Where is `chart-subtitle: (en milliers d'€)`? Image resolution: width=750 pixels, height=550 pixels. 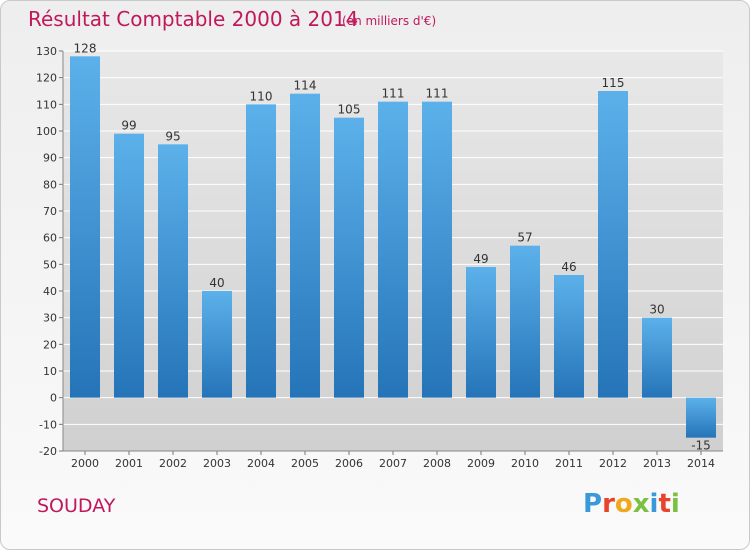
chart-subtitle: (en milliers d'€) is located at coordinates (389, 21).